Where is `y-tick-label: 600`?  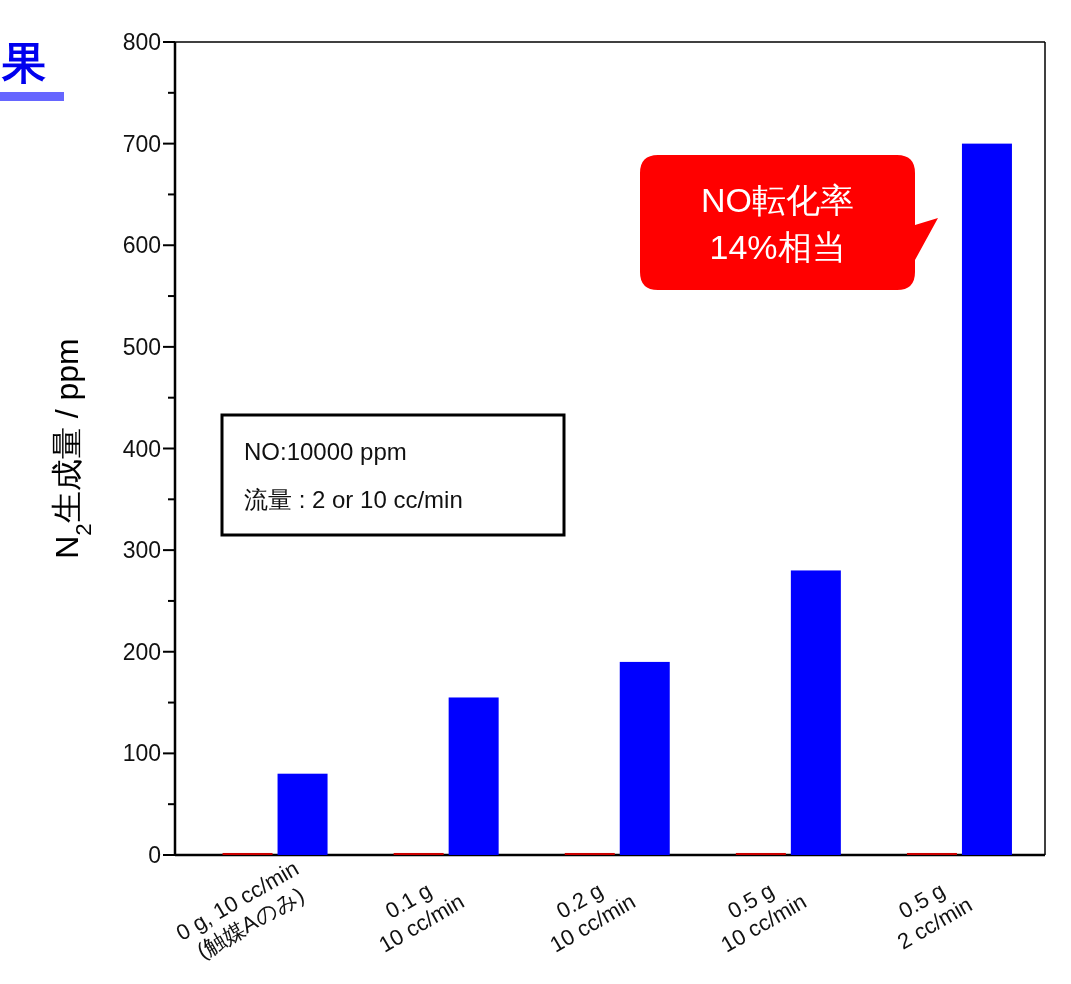 y-tick-label: 600 is located at coordinates (141, 245).